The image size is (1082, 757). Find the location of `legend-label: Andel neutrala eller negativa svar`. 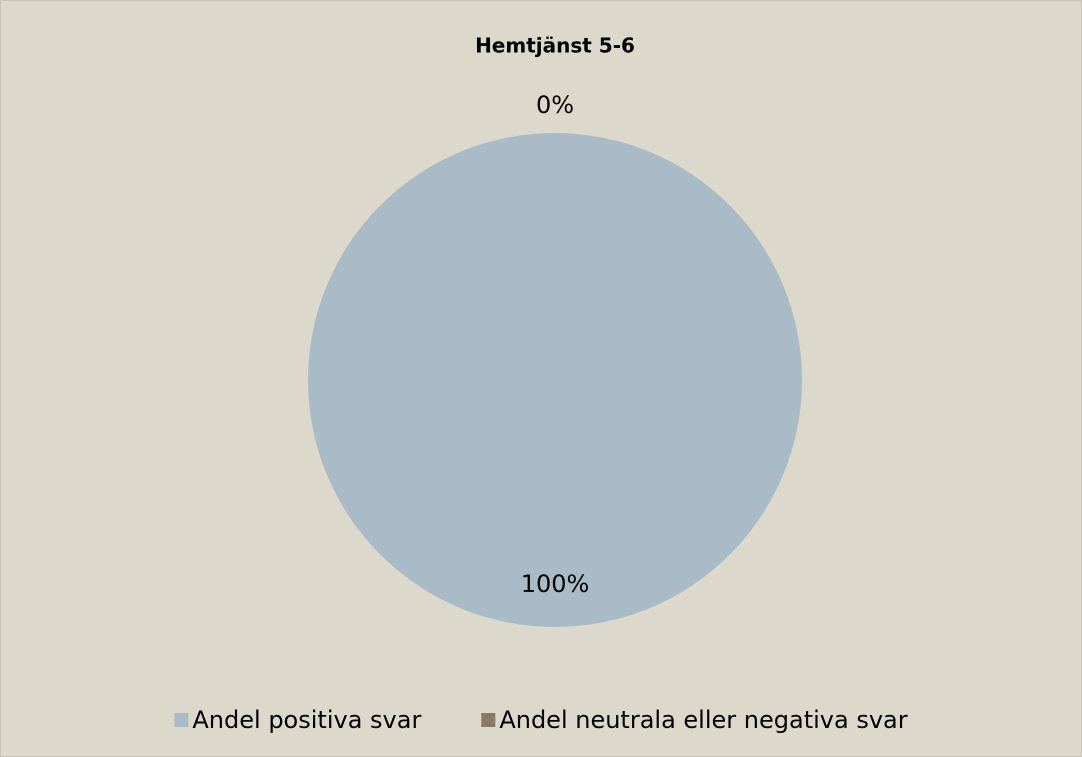

legend-label: Andel neutrala eller negativa svar is located at coordinates (703, 720).